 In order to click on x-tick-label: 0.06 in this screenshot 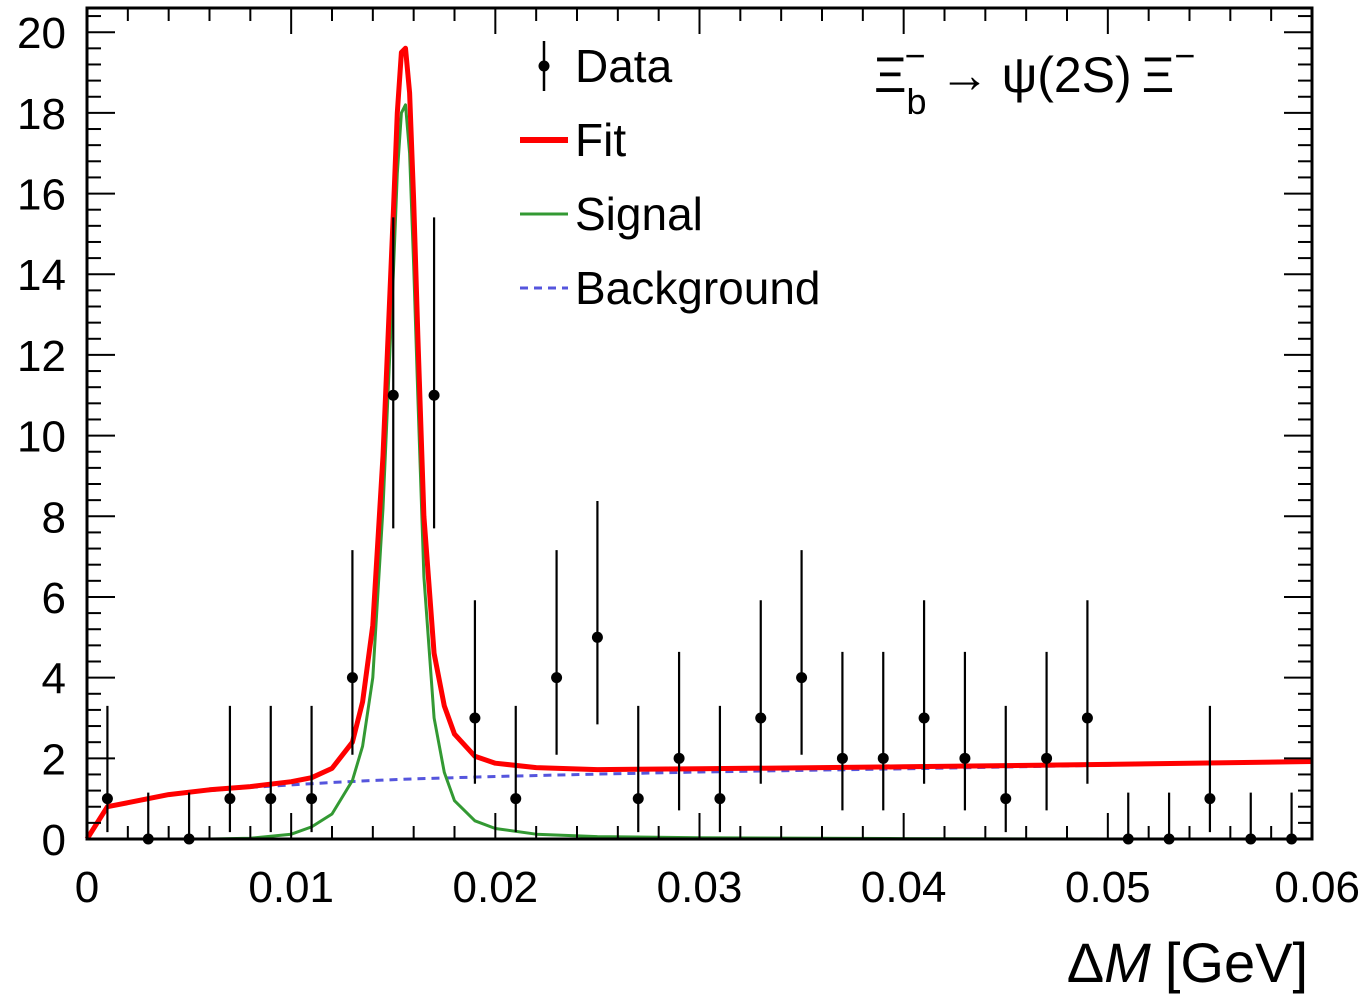, I will do `click(1317, 887)`.